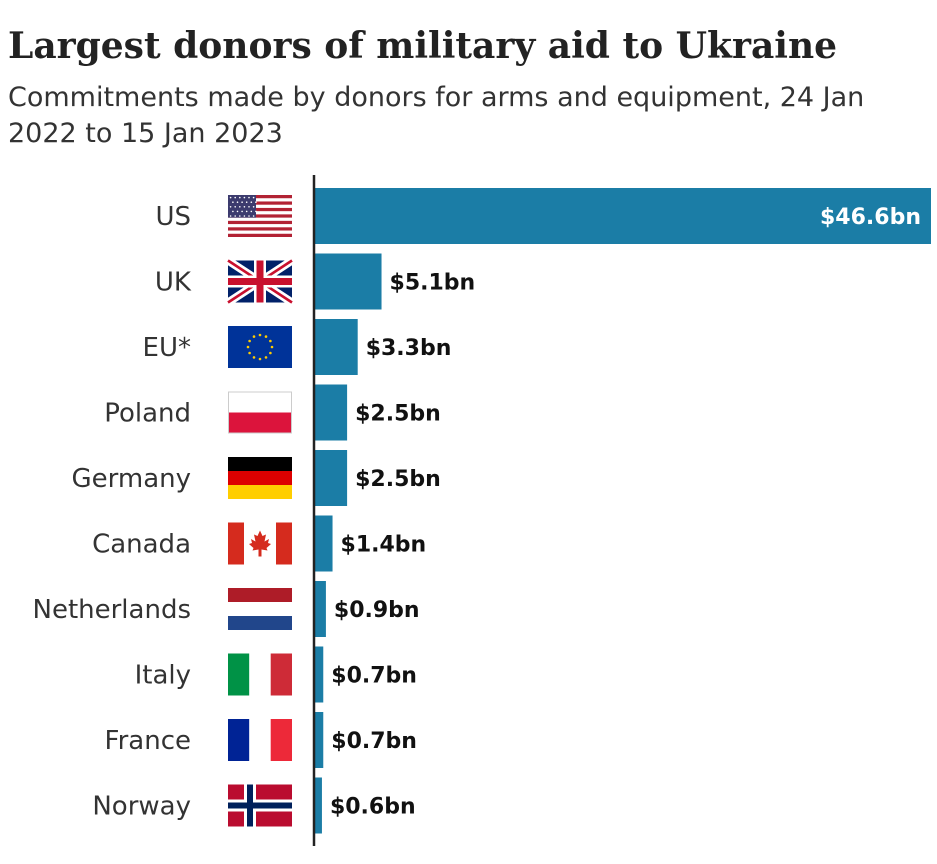 The width and height of the screenshot is (937, 864). What do you see at coordinates (260, 412) in the screenshot?
I see `poland-flag-icon` at bounding box center [260, 412].